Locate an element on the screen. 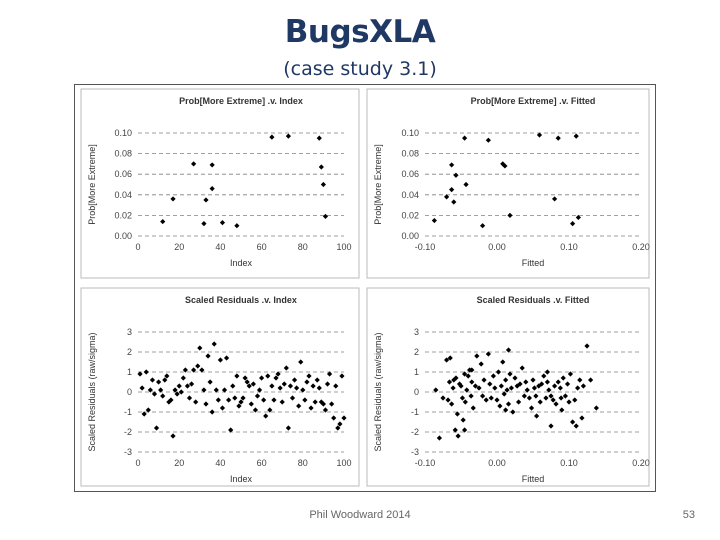 The image size is (720, 540). x-tick-label: 80 is located at coordinates (303, 247).